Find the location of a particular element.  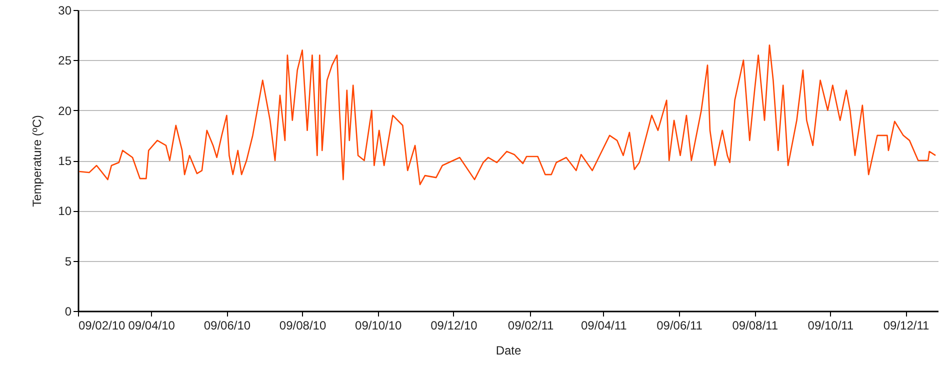

x-tick-label: 09/12/10 is located at coordinates (454, 325).